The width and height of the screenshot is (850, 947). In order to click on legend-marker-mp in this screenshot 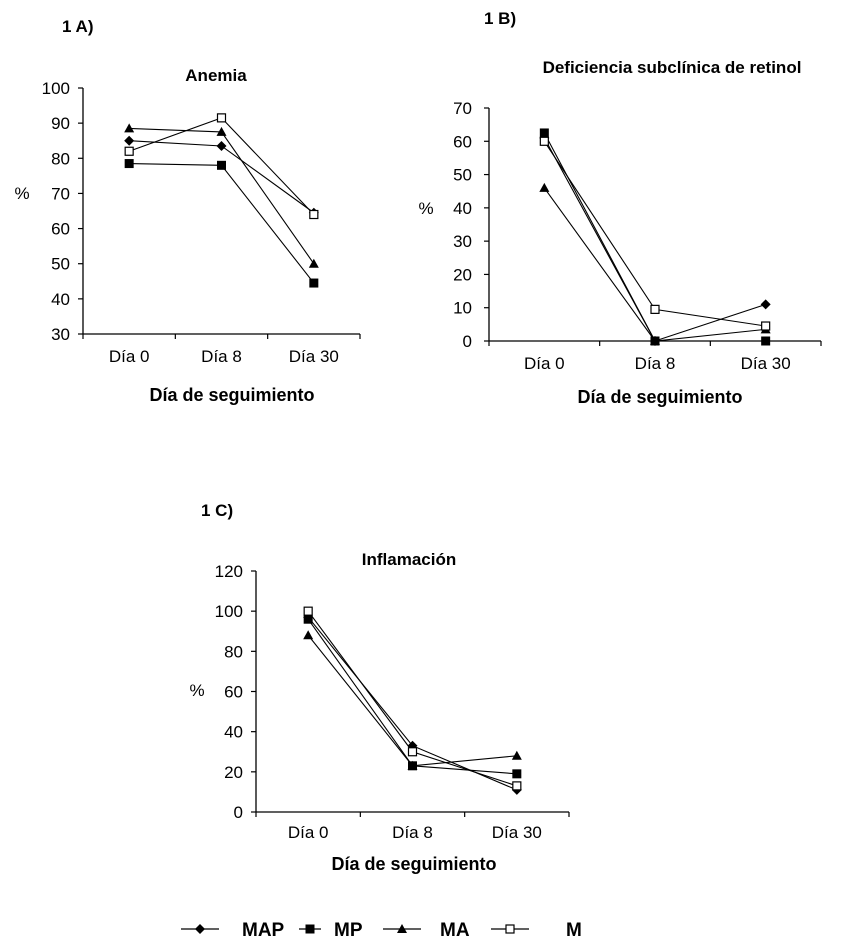, I will do `click(310, 929)`.